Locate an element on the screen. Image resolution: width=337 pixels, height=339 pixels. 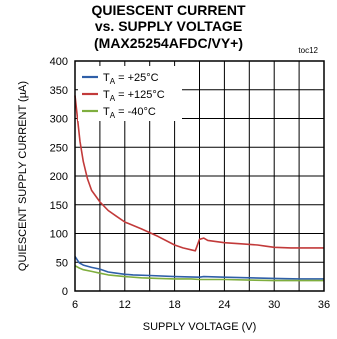
y-tick-labels: 0 50 100 150 200 250 300 350 400 is located at coordinates (59, 177).